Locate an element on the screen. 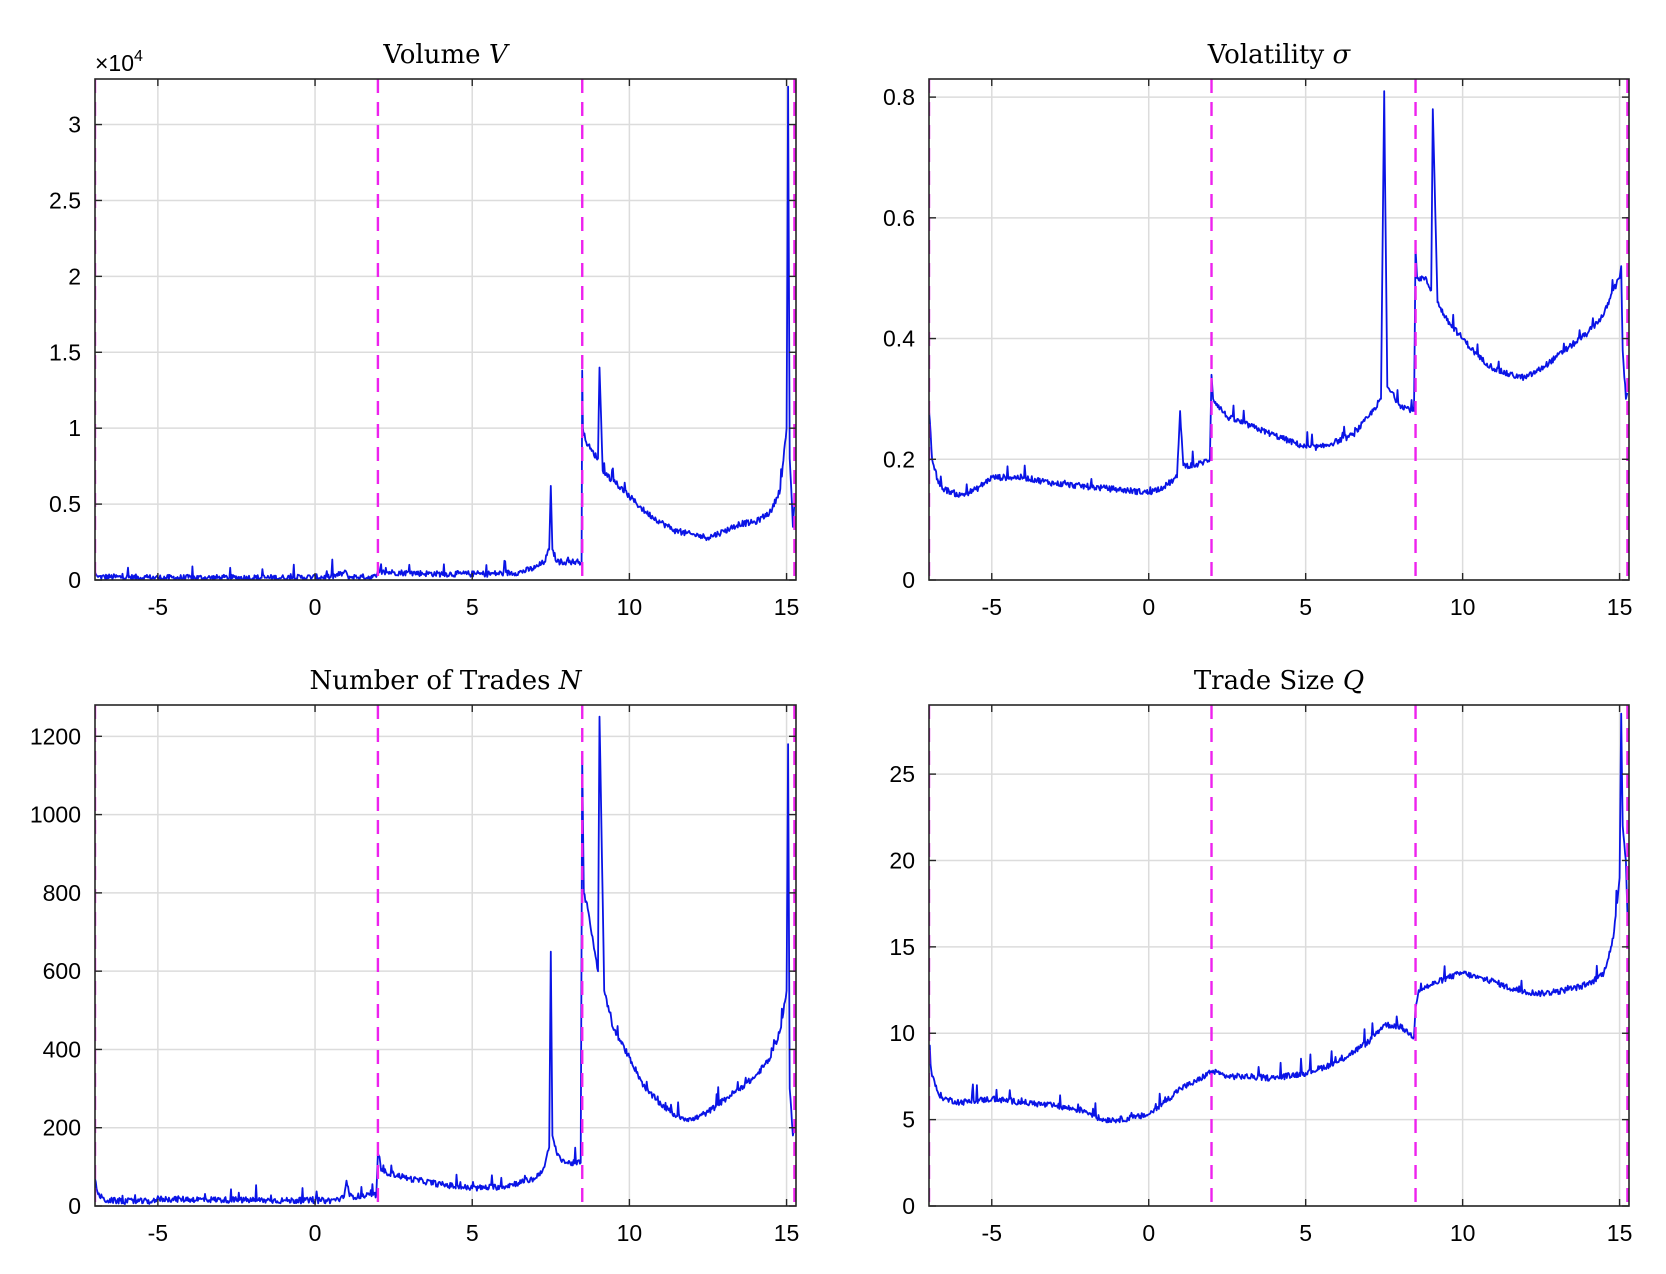 This screenshot has width=1666, height=1274. y-tick-label: 800 is located at coordinates (62, 893).